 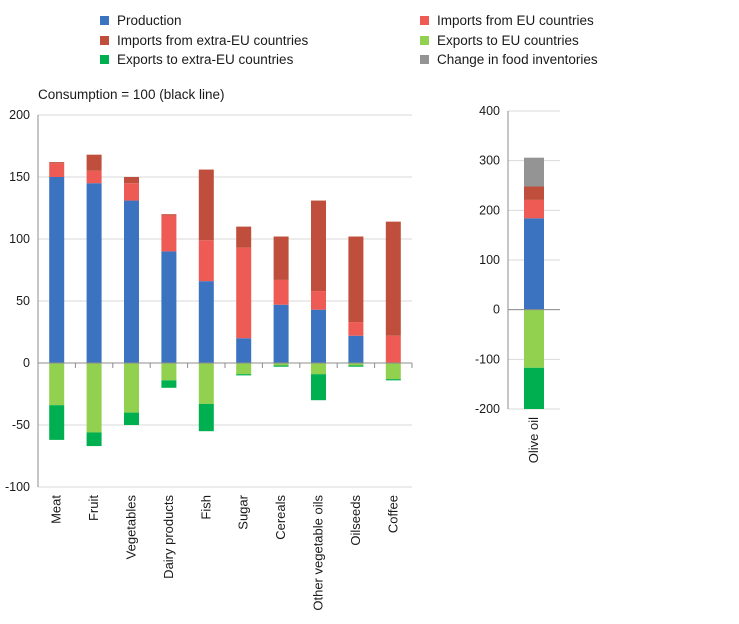 What do you see at coordinates (131, 281) in the screenshot?
I see `bar-vegetables-production` at bounding box center [131, 281].